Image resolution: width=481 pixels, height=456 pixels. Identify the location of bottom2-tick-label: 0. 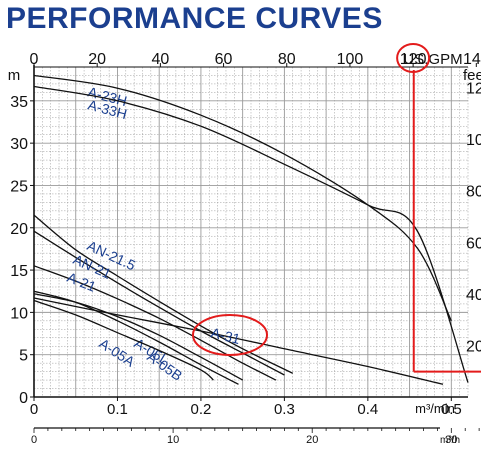
(34, 440).